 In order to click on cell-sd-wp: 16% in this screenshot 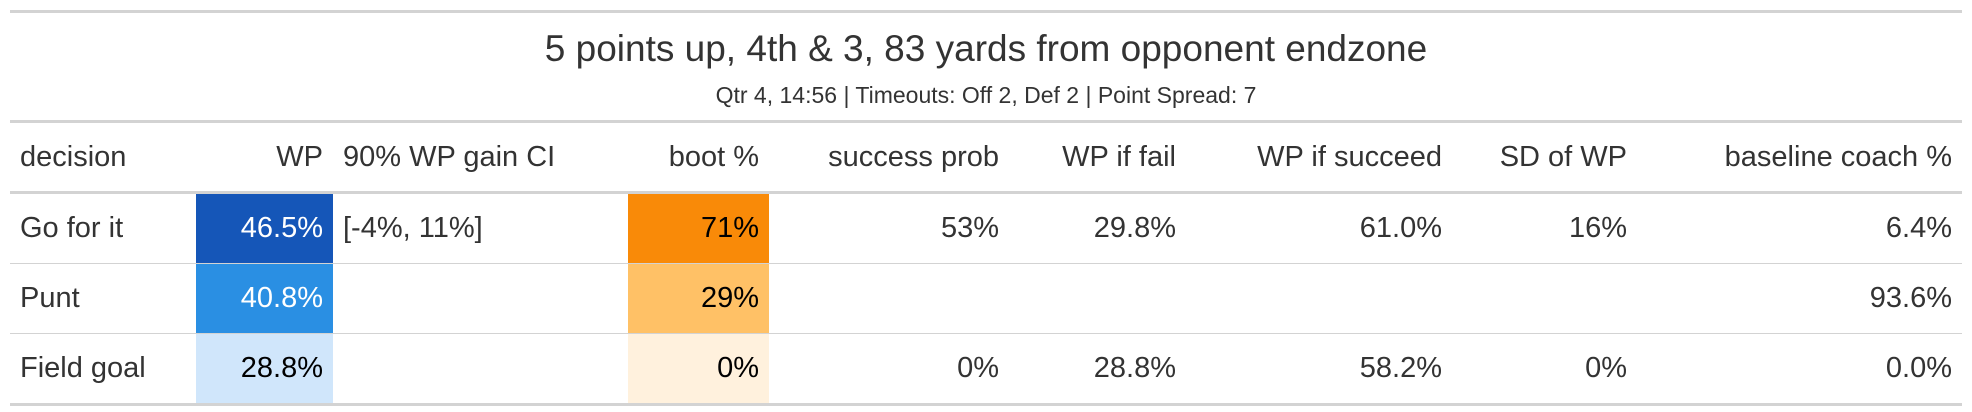, I will do `click(1544, 228)`.